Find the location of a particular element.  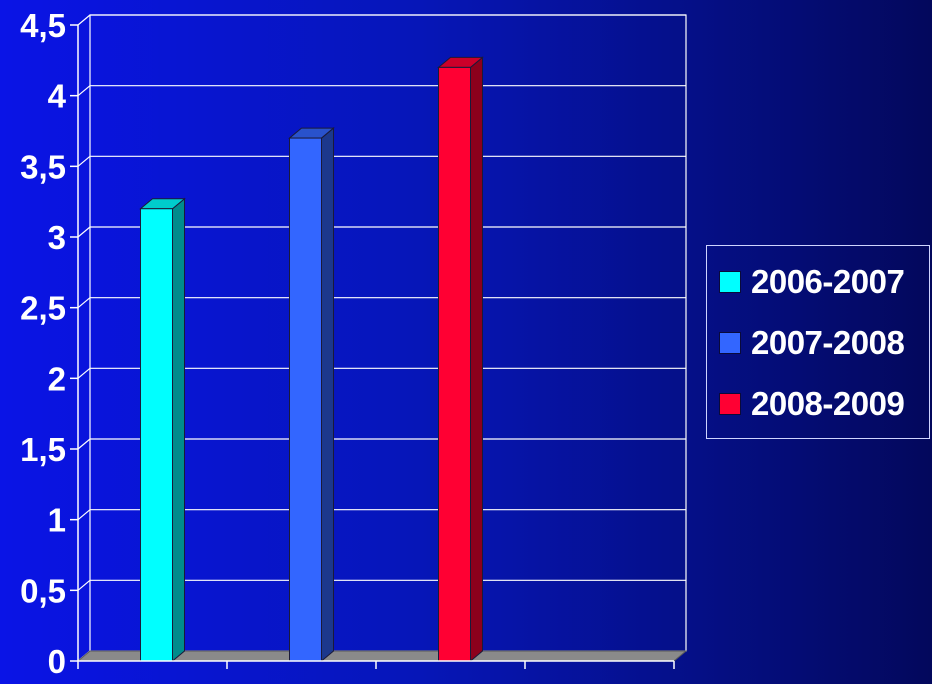

legend-label-3: 2008-2009 is located at coordinates (828, 403).